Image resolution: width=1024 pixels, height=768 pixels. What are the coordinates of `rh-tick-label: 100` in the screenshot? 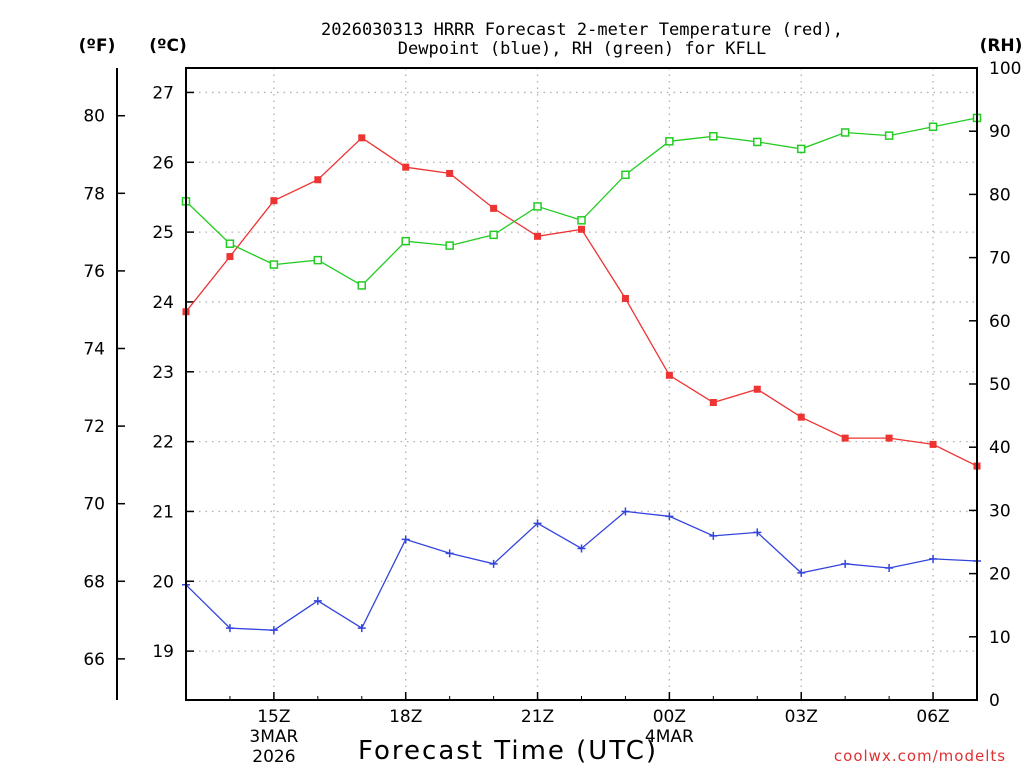 It's located at (1005, 69).